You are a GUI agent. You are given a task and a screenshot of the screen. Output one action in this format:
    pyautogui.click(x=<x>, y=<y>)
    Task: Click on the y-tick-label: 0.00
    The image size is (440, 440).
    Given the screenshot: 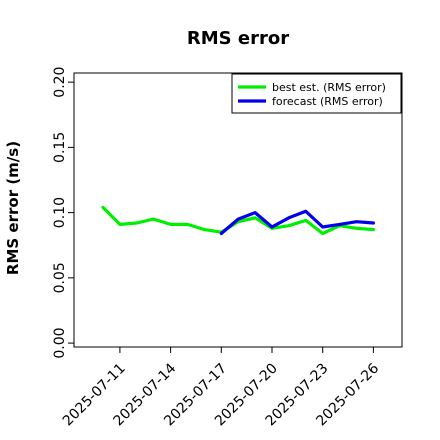 What is the action you would take?
    pyautogui.click(x=60, y=342)
    